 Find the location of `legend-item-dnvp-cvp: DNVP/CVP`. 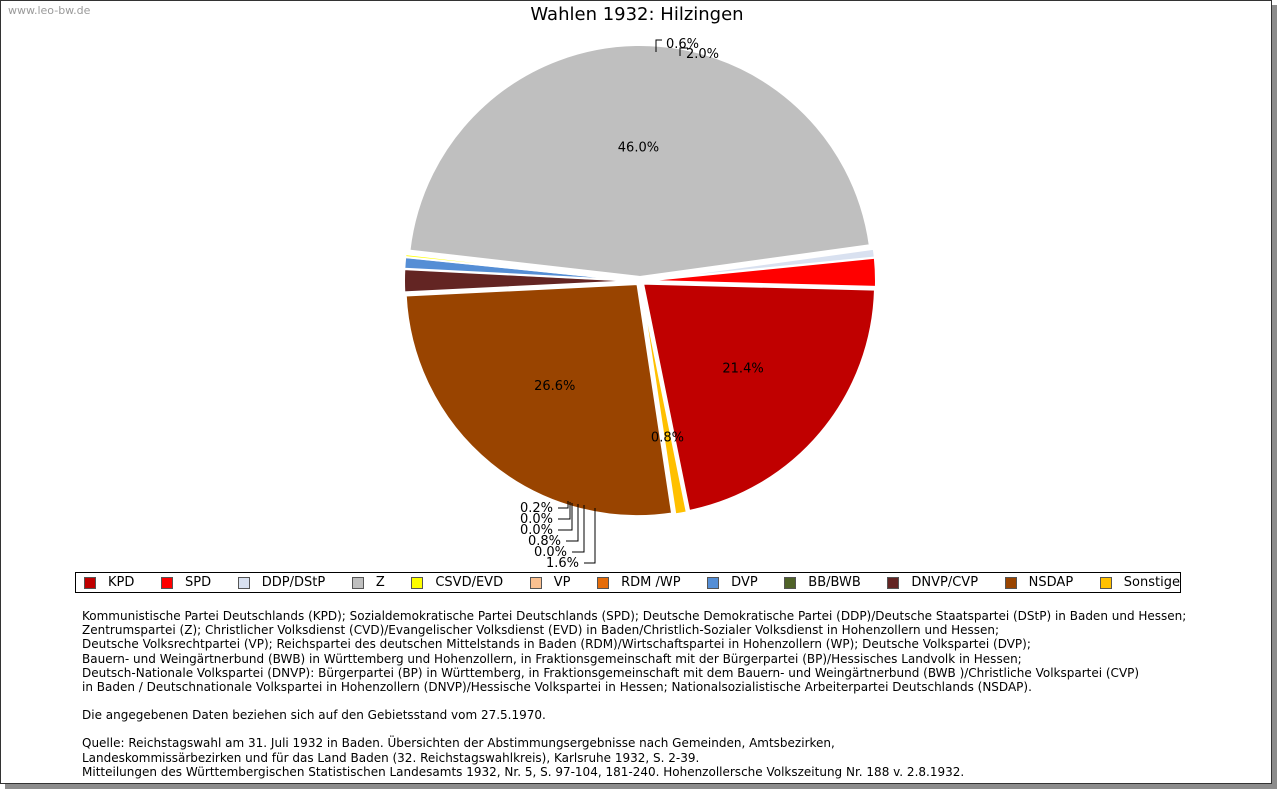

legend-item-dnvp-cvp: DNVP/CVP is located at coordinates (932, 582).